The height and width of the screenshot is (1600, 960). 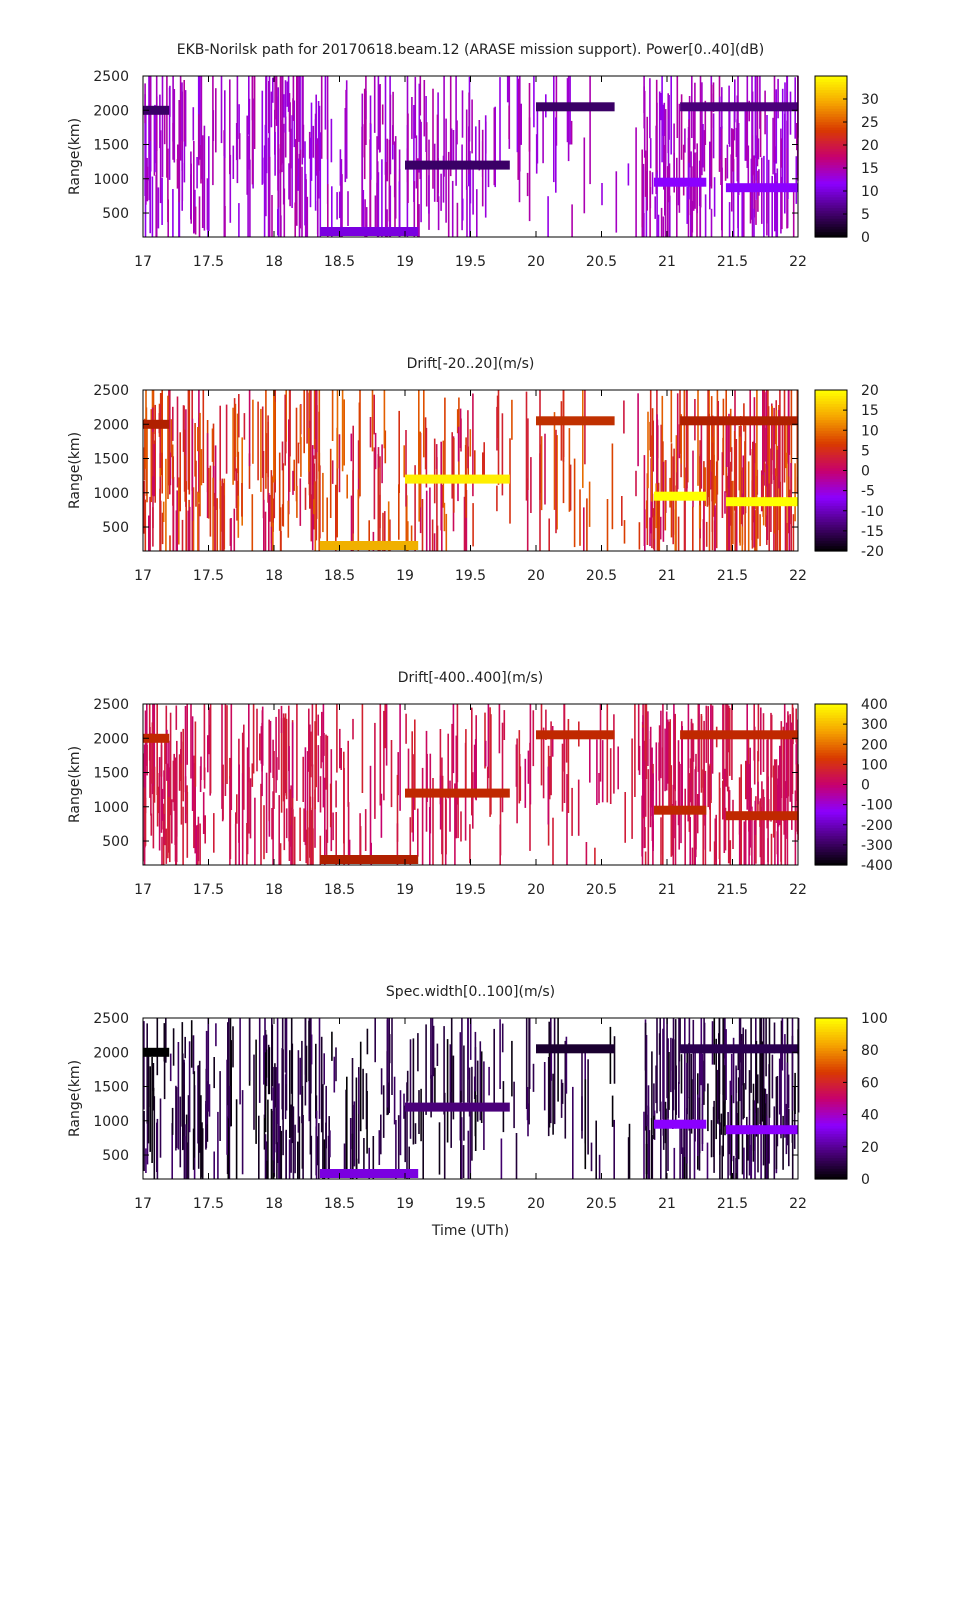 What do you see at coordinates (75, 156) in the screenshot?
I see `y-axis-label: Range(km)` at bounding box center [75, 156].